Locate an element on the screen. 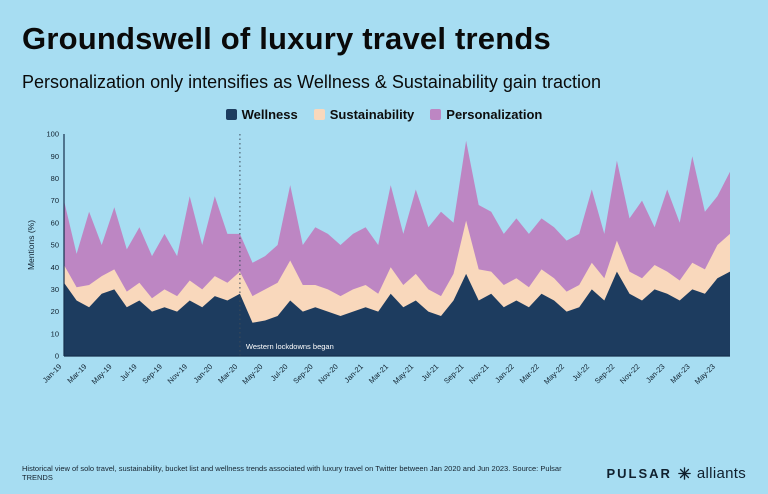  personalization-swatch is located at coordinates (436, 115).